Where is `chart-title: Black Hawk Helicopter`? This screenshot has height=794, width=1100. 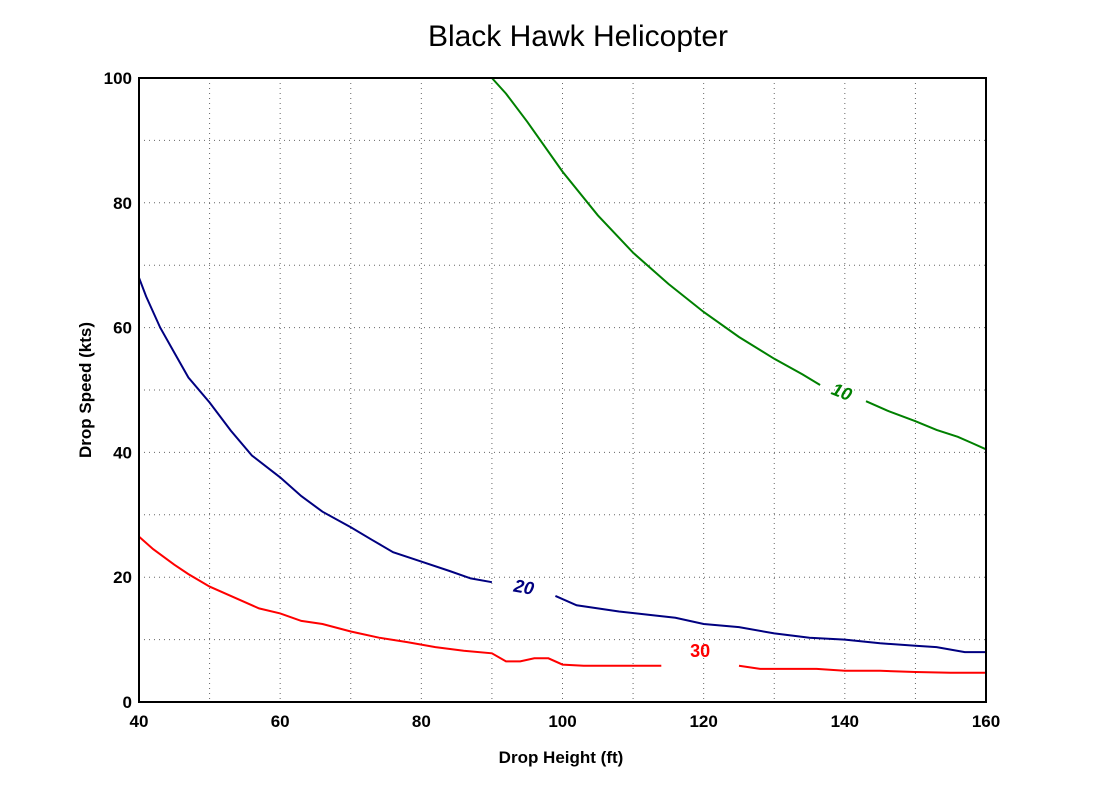
chart-title: Black Hawk Helicopter is located at coordinates (578, 36).